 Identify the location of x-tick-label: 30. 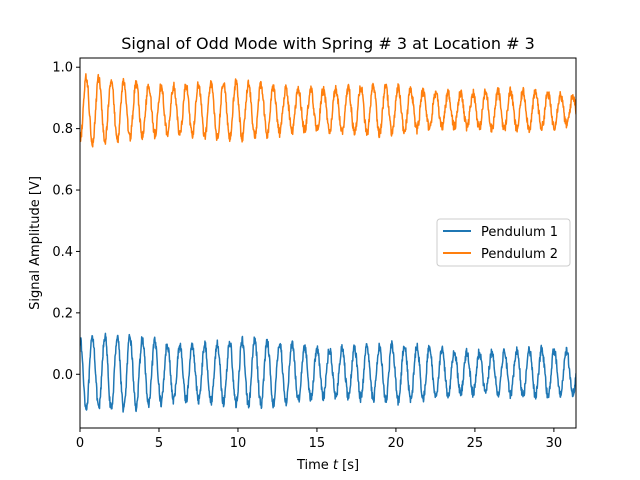
(554, 443).